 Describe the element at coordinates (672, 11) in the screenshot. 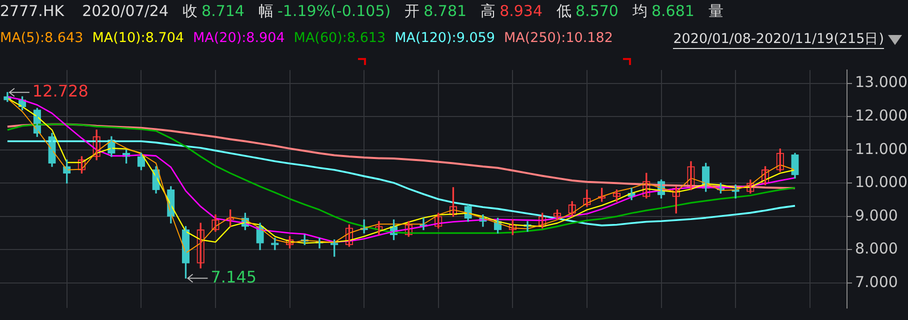

I see `text: 8.681` at that location.